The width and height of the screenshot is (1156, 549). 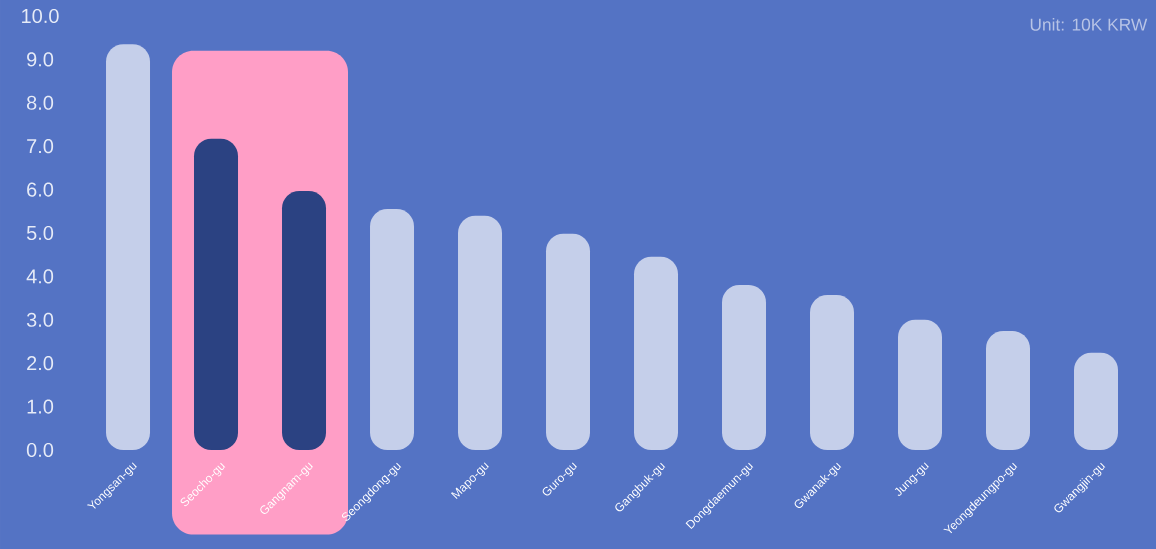 I want to click on y-tick-label: 7.0, so click(x=40, y=146).